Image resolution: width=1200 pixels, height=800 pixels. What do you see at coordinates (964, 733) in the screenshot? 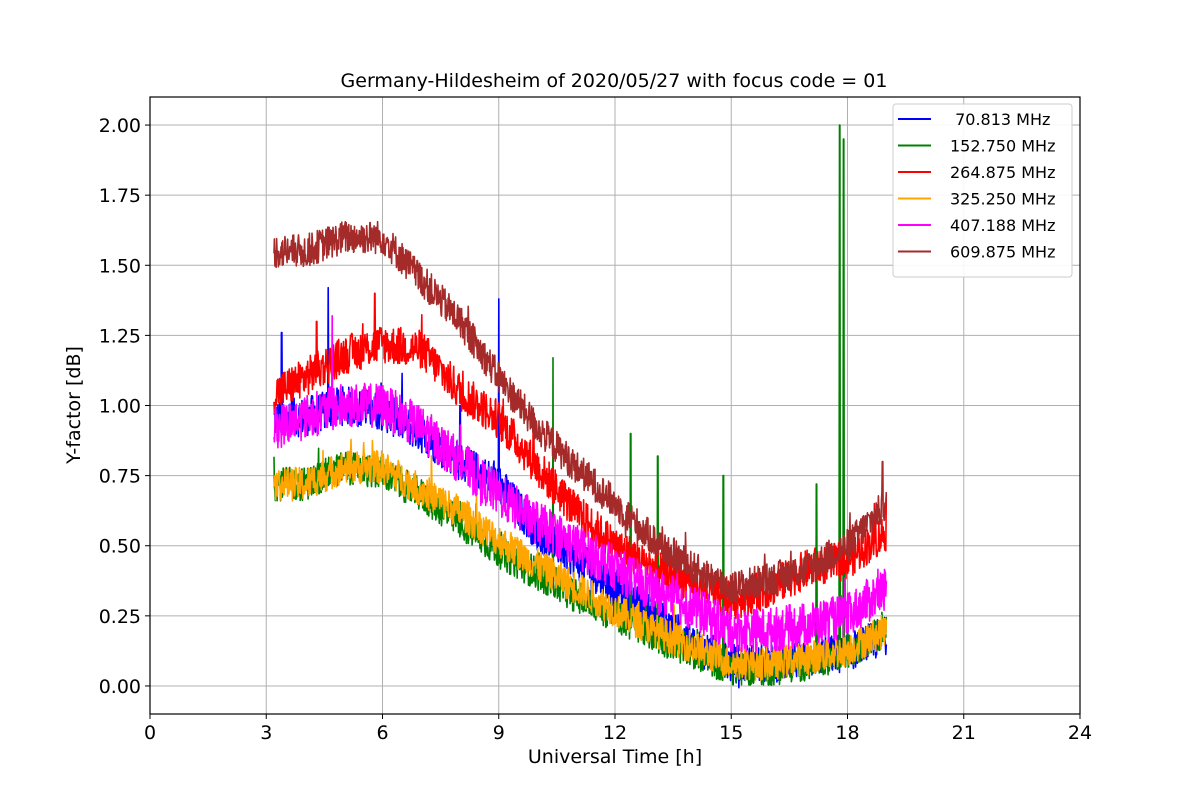
I see `x-tick-label: 21` at bounding box center [964, 733].